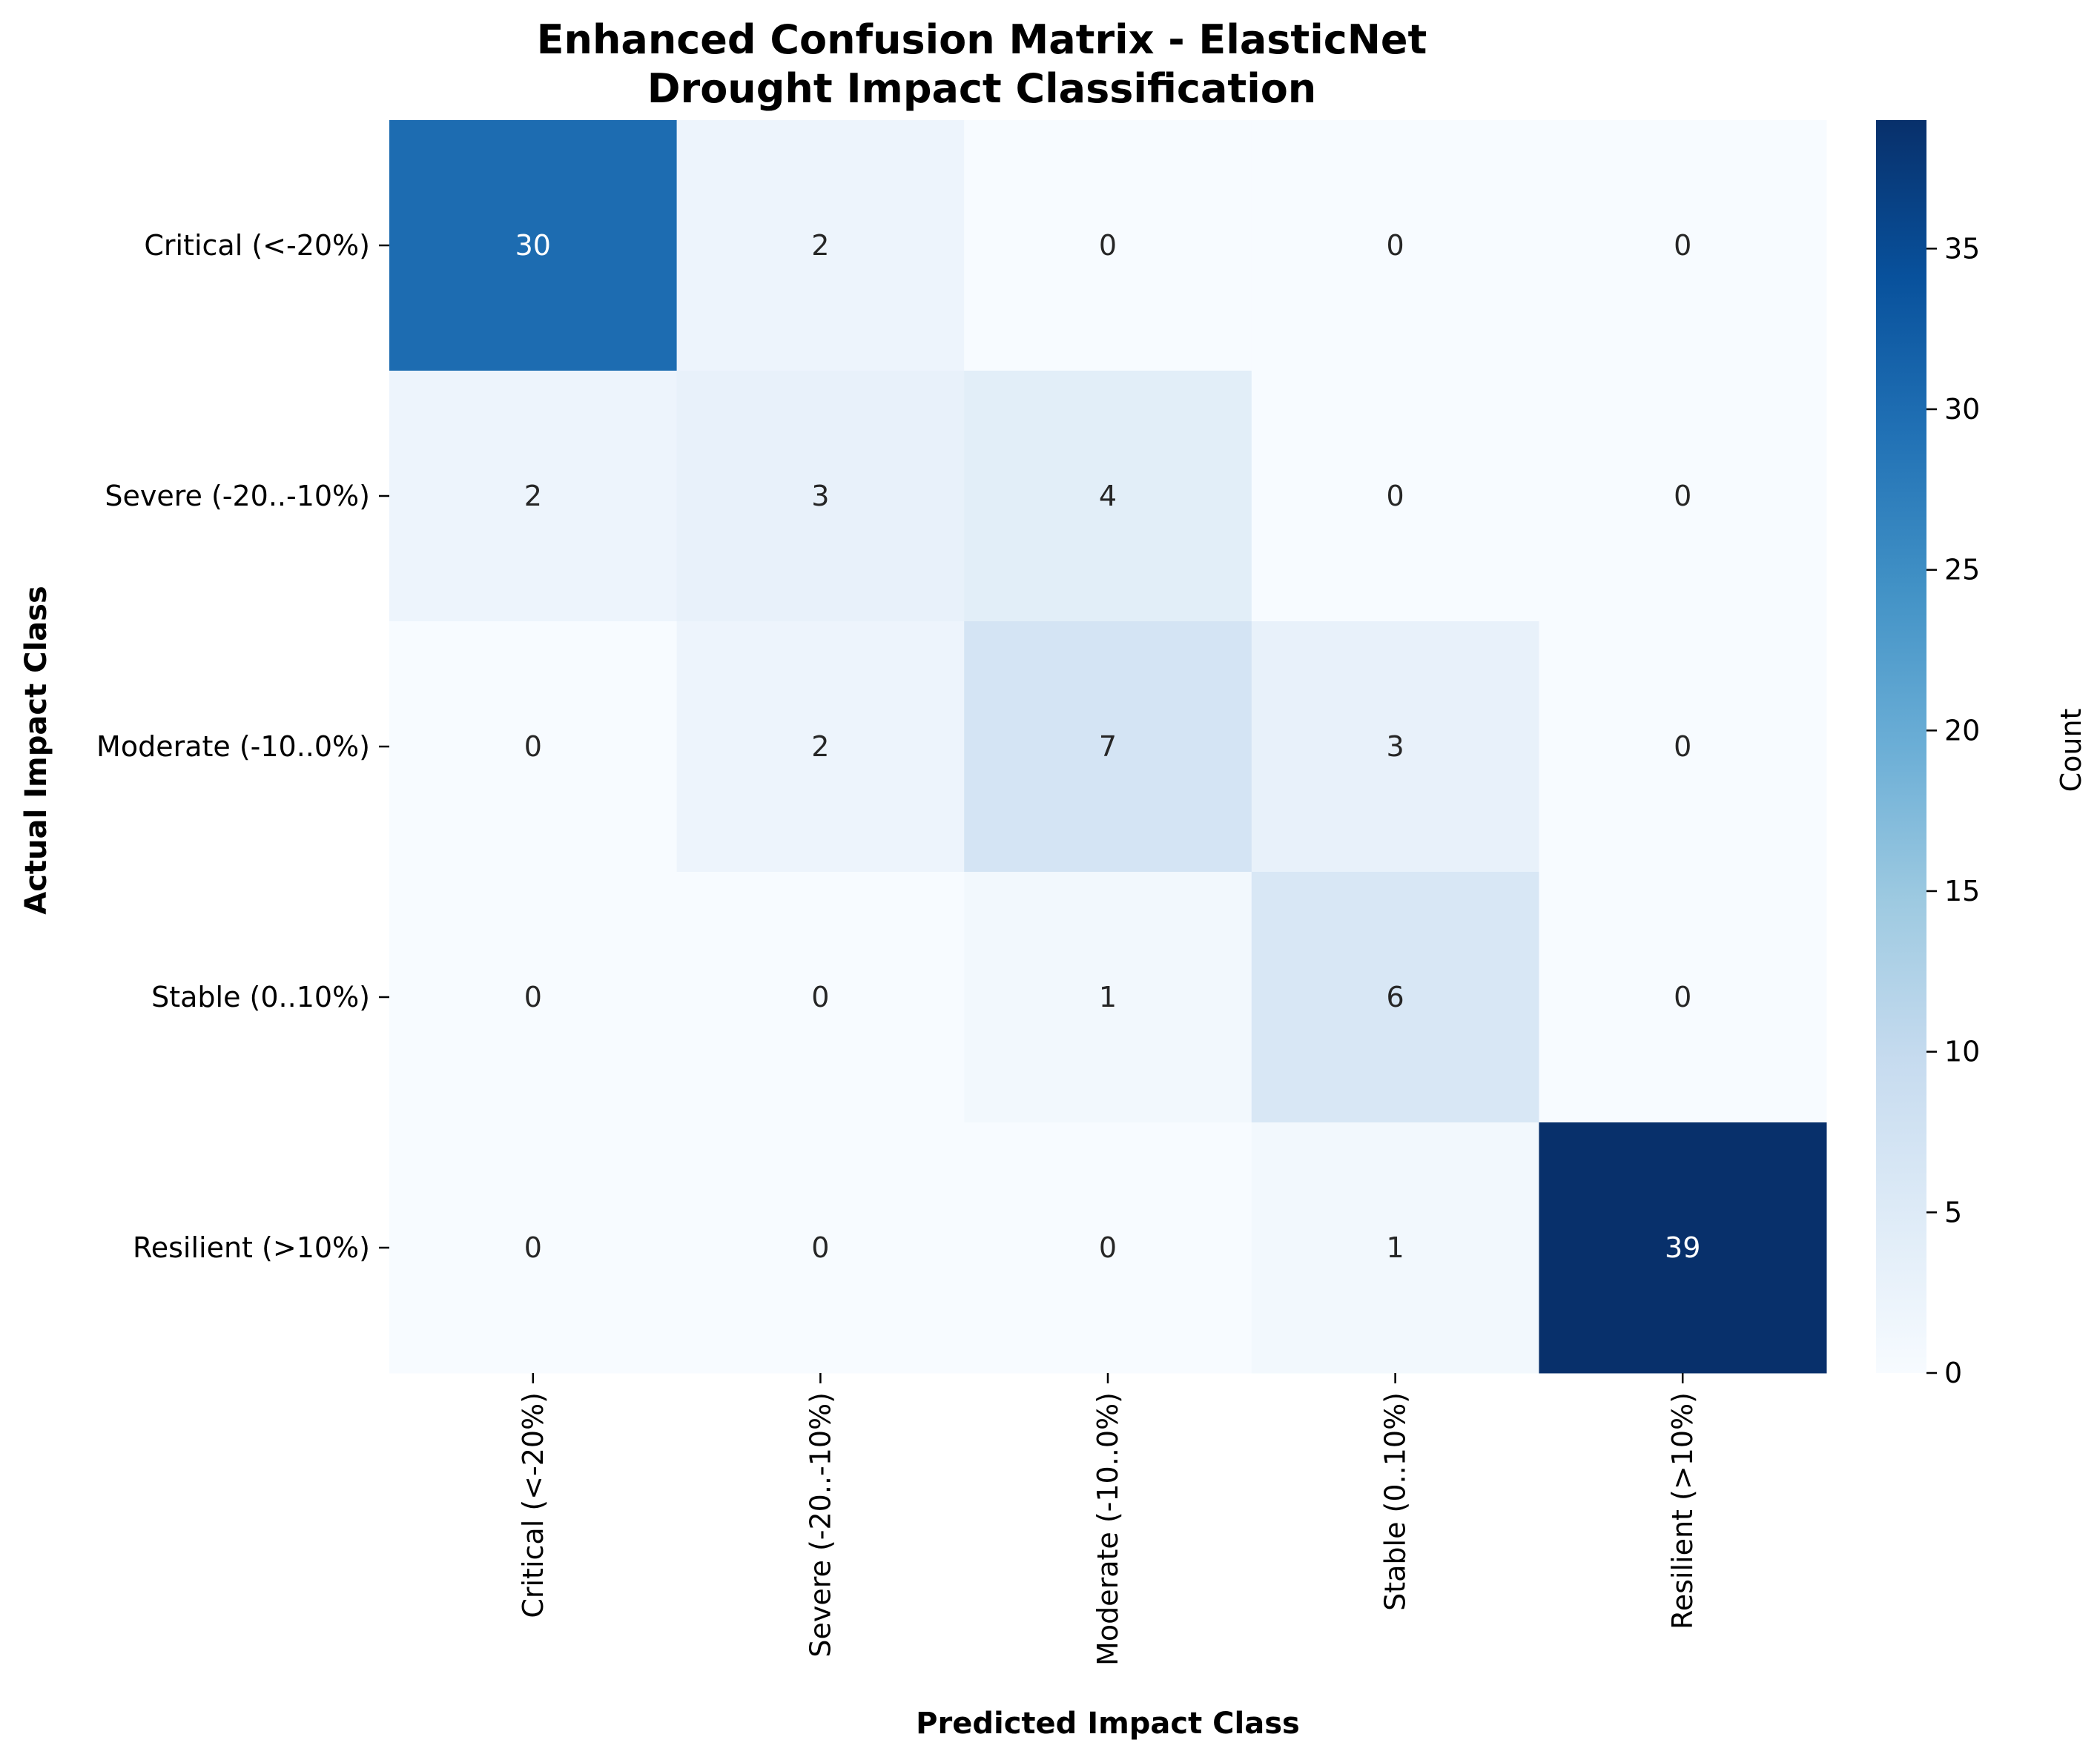 The width and height of the screenshot is (2100, 1757). Describe the element at coordinates (1962, 249) in the screenshot. I see `colorbar-tick-label: 35` at that location.